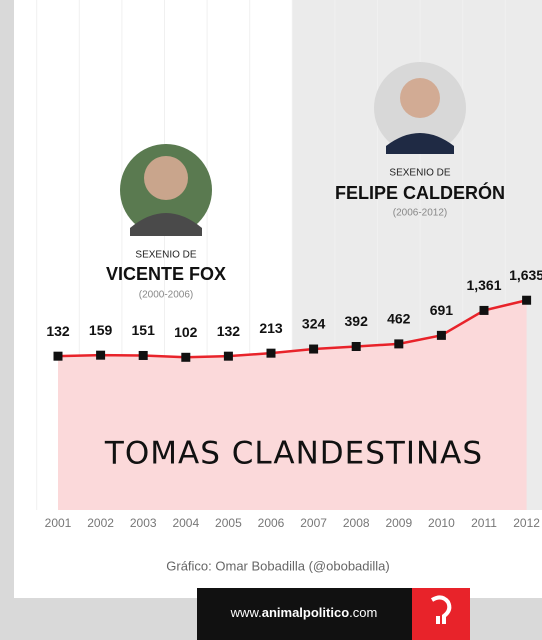 The image size is (542, 640). I want to click on x-tick-label: 2008, so click(356, 523).